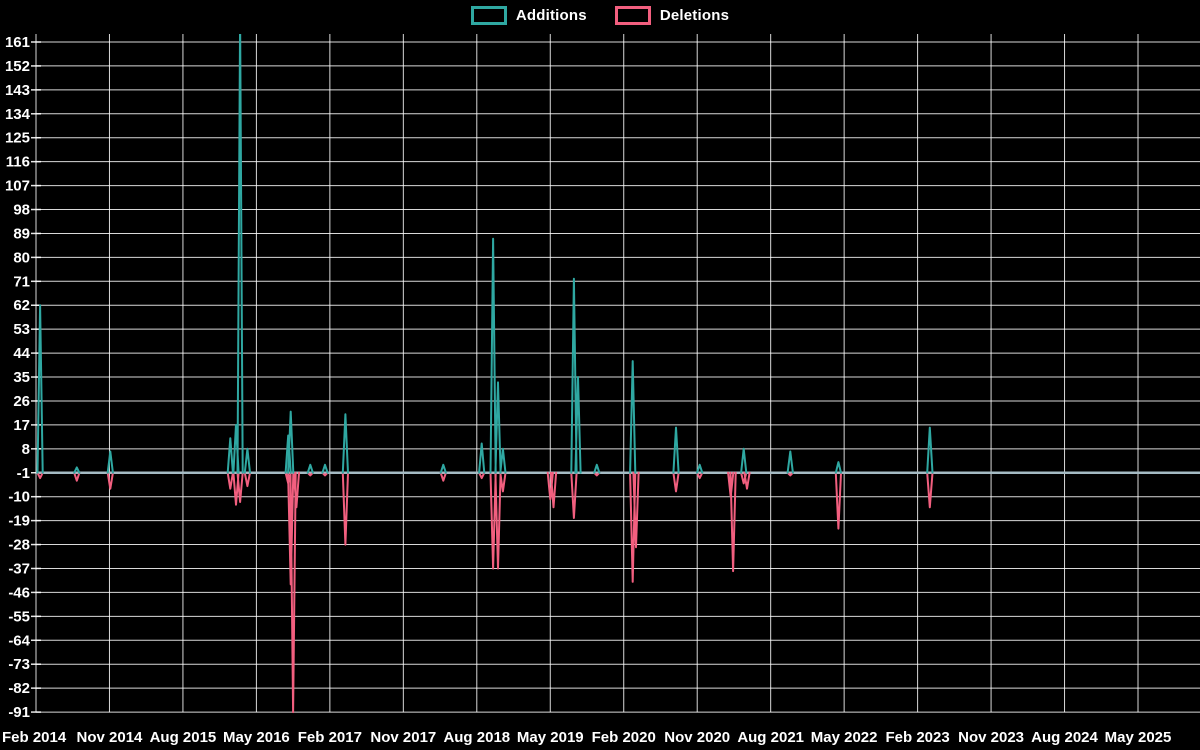  I want to click on svg-text: Aug 2018, so click(476, 737).